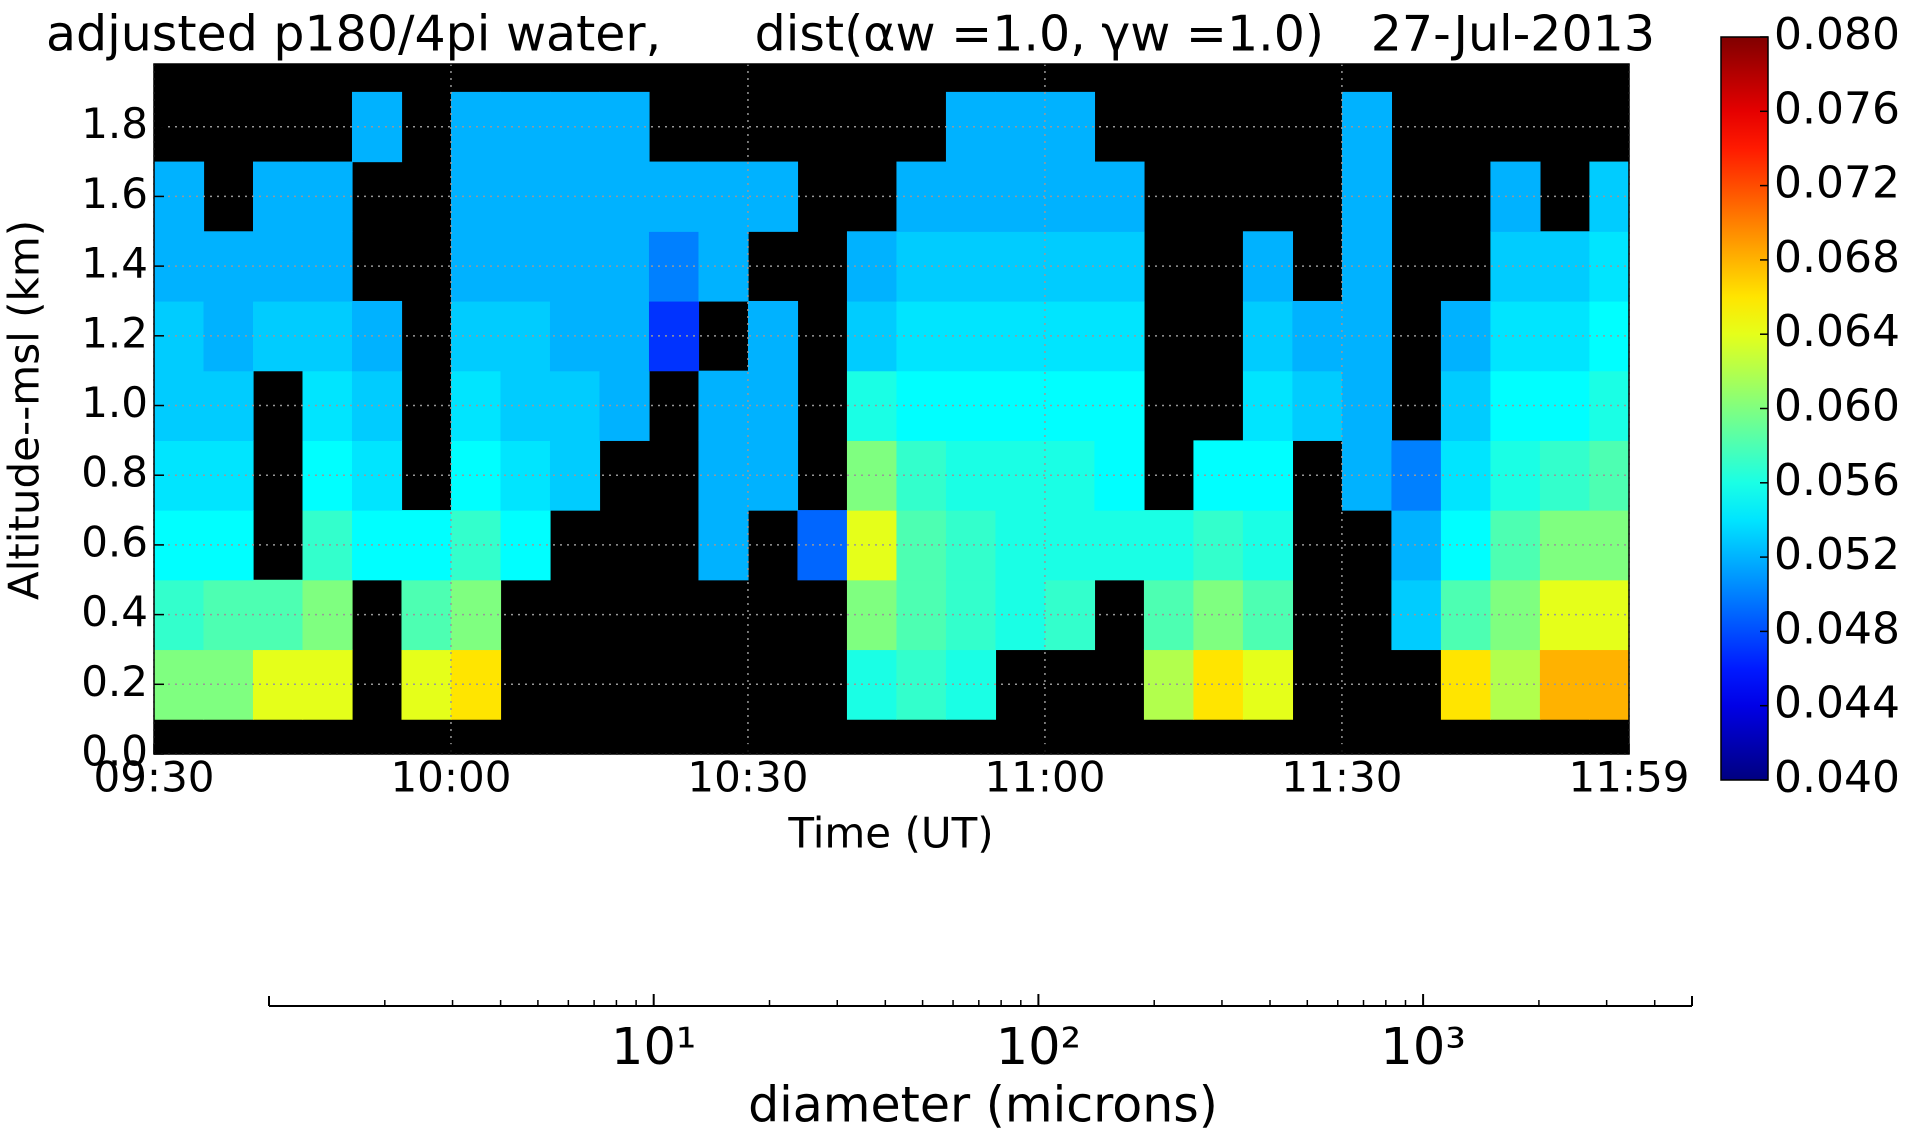  I want to click on x-tick-label: 10¹, so click(653, 1047).